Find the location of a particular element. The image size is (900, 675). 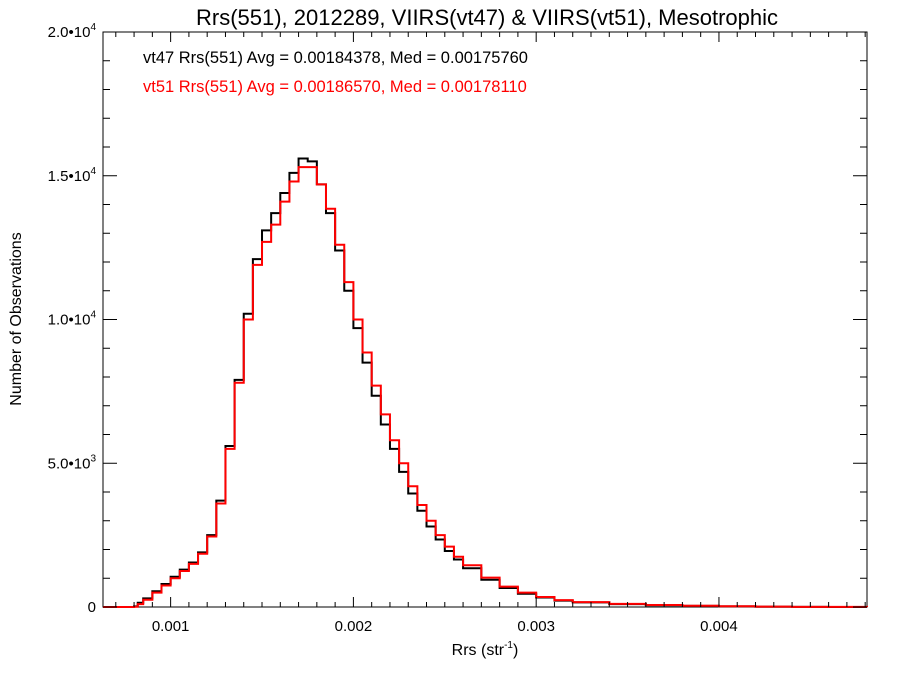

y-axis-label: Number of Observations is located at coordinates (16, 318).